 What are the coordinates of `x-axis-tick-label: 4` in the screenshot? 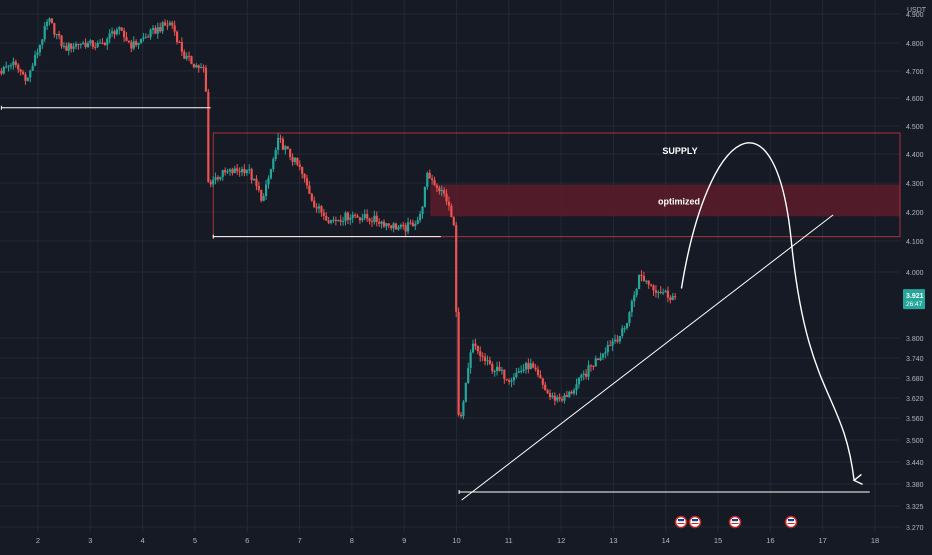 It's located at (143, 540).